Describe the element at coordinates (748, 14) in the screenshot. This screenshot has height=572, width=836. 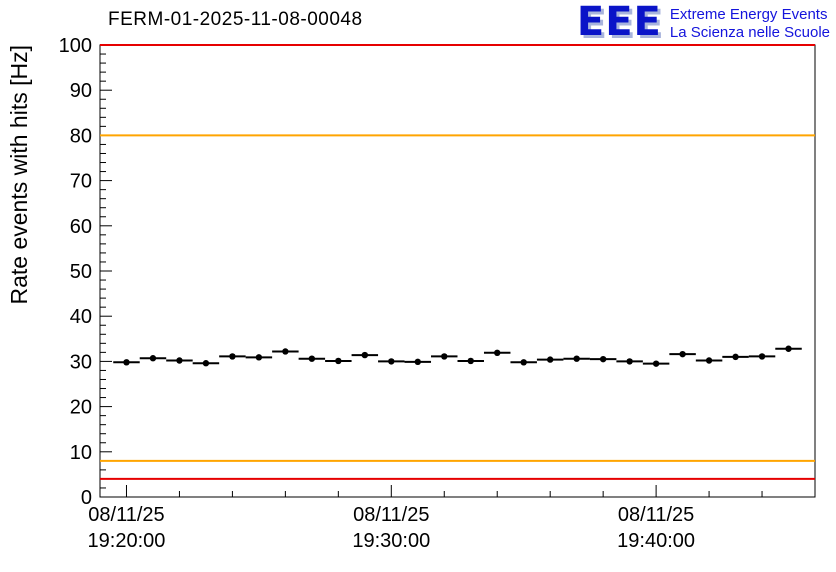
I see `eee-logo-line1: Extreme Energy Events` at that location.